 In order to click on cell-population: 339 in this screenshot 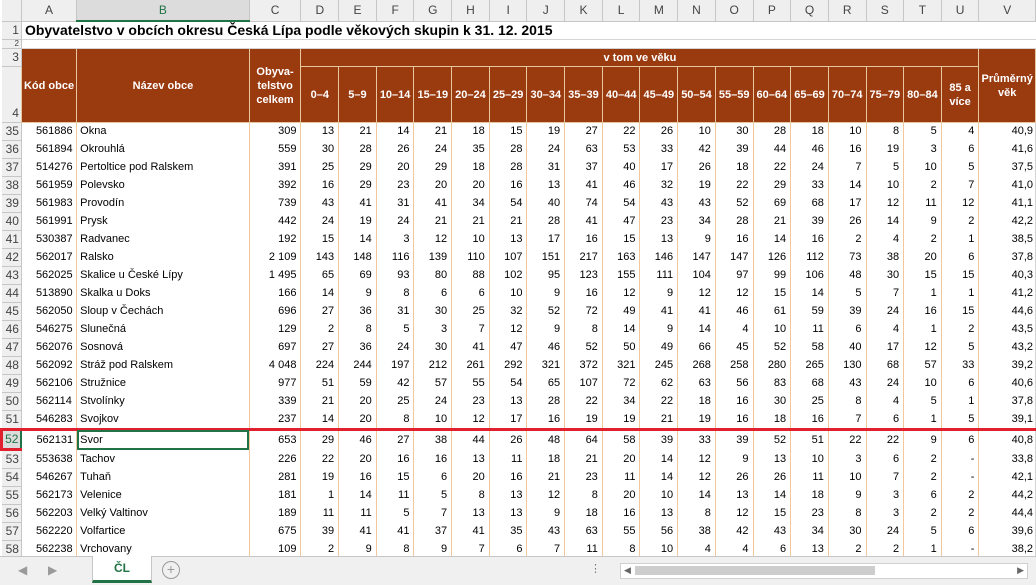, I will do `click(275, 401)`.